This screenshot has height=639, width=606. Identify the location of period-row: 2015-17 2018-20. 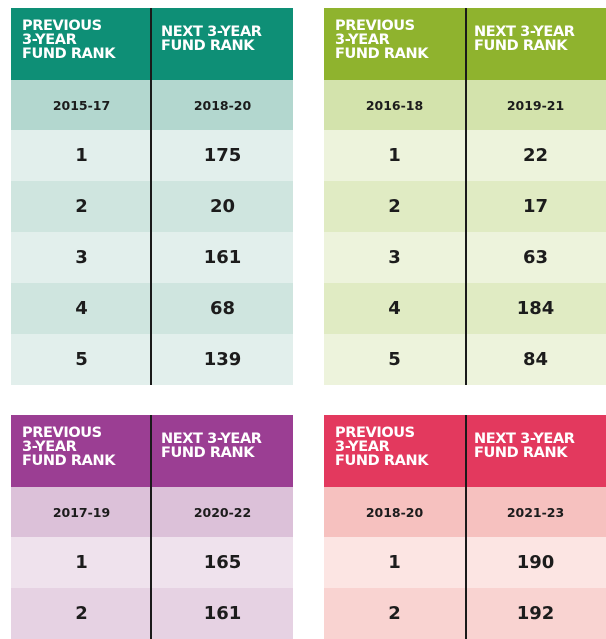
(152, 105).